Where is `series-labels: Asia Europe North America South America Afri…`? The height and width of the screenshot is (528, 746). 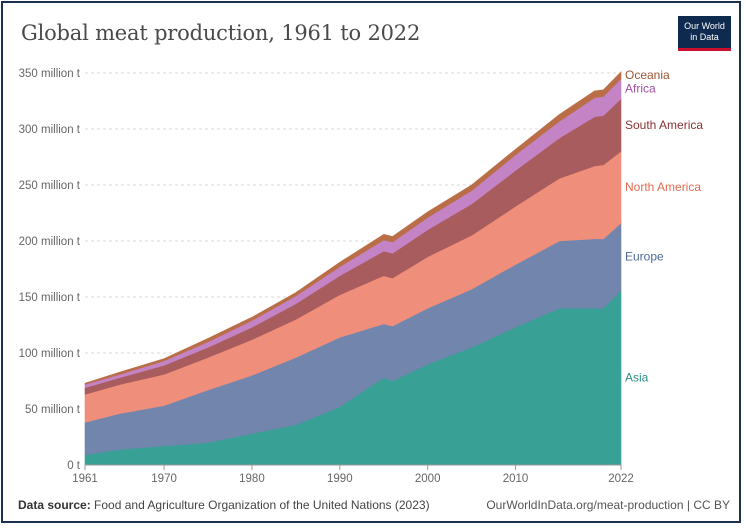 series-labels: Asia Europe North America South America Afri… is located at coordinates (664, 226).